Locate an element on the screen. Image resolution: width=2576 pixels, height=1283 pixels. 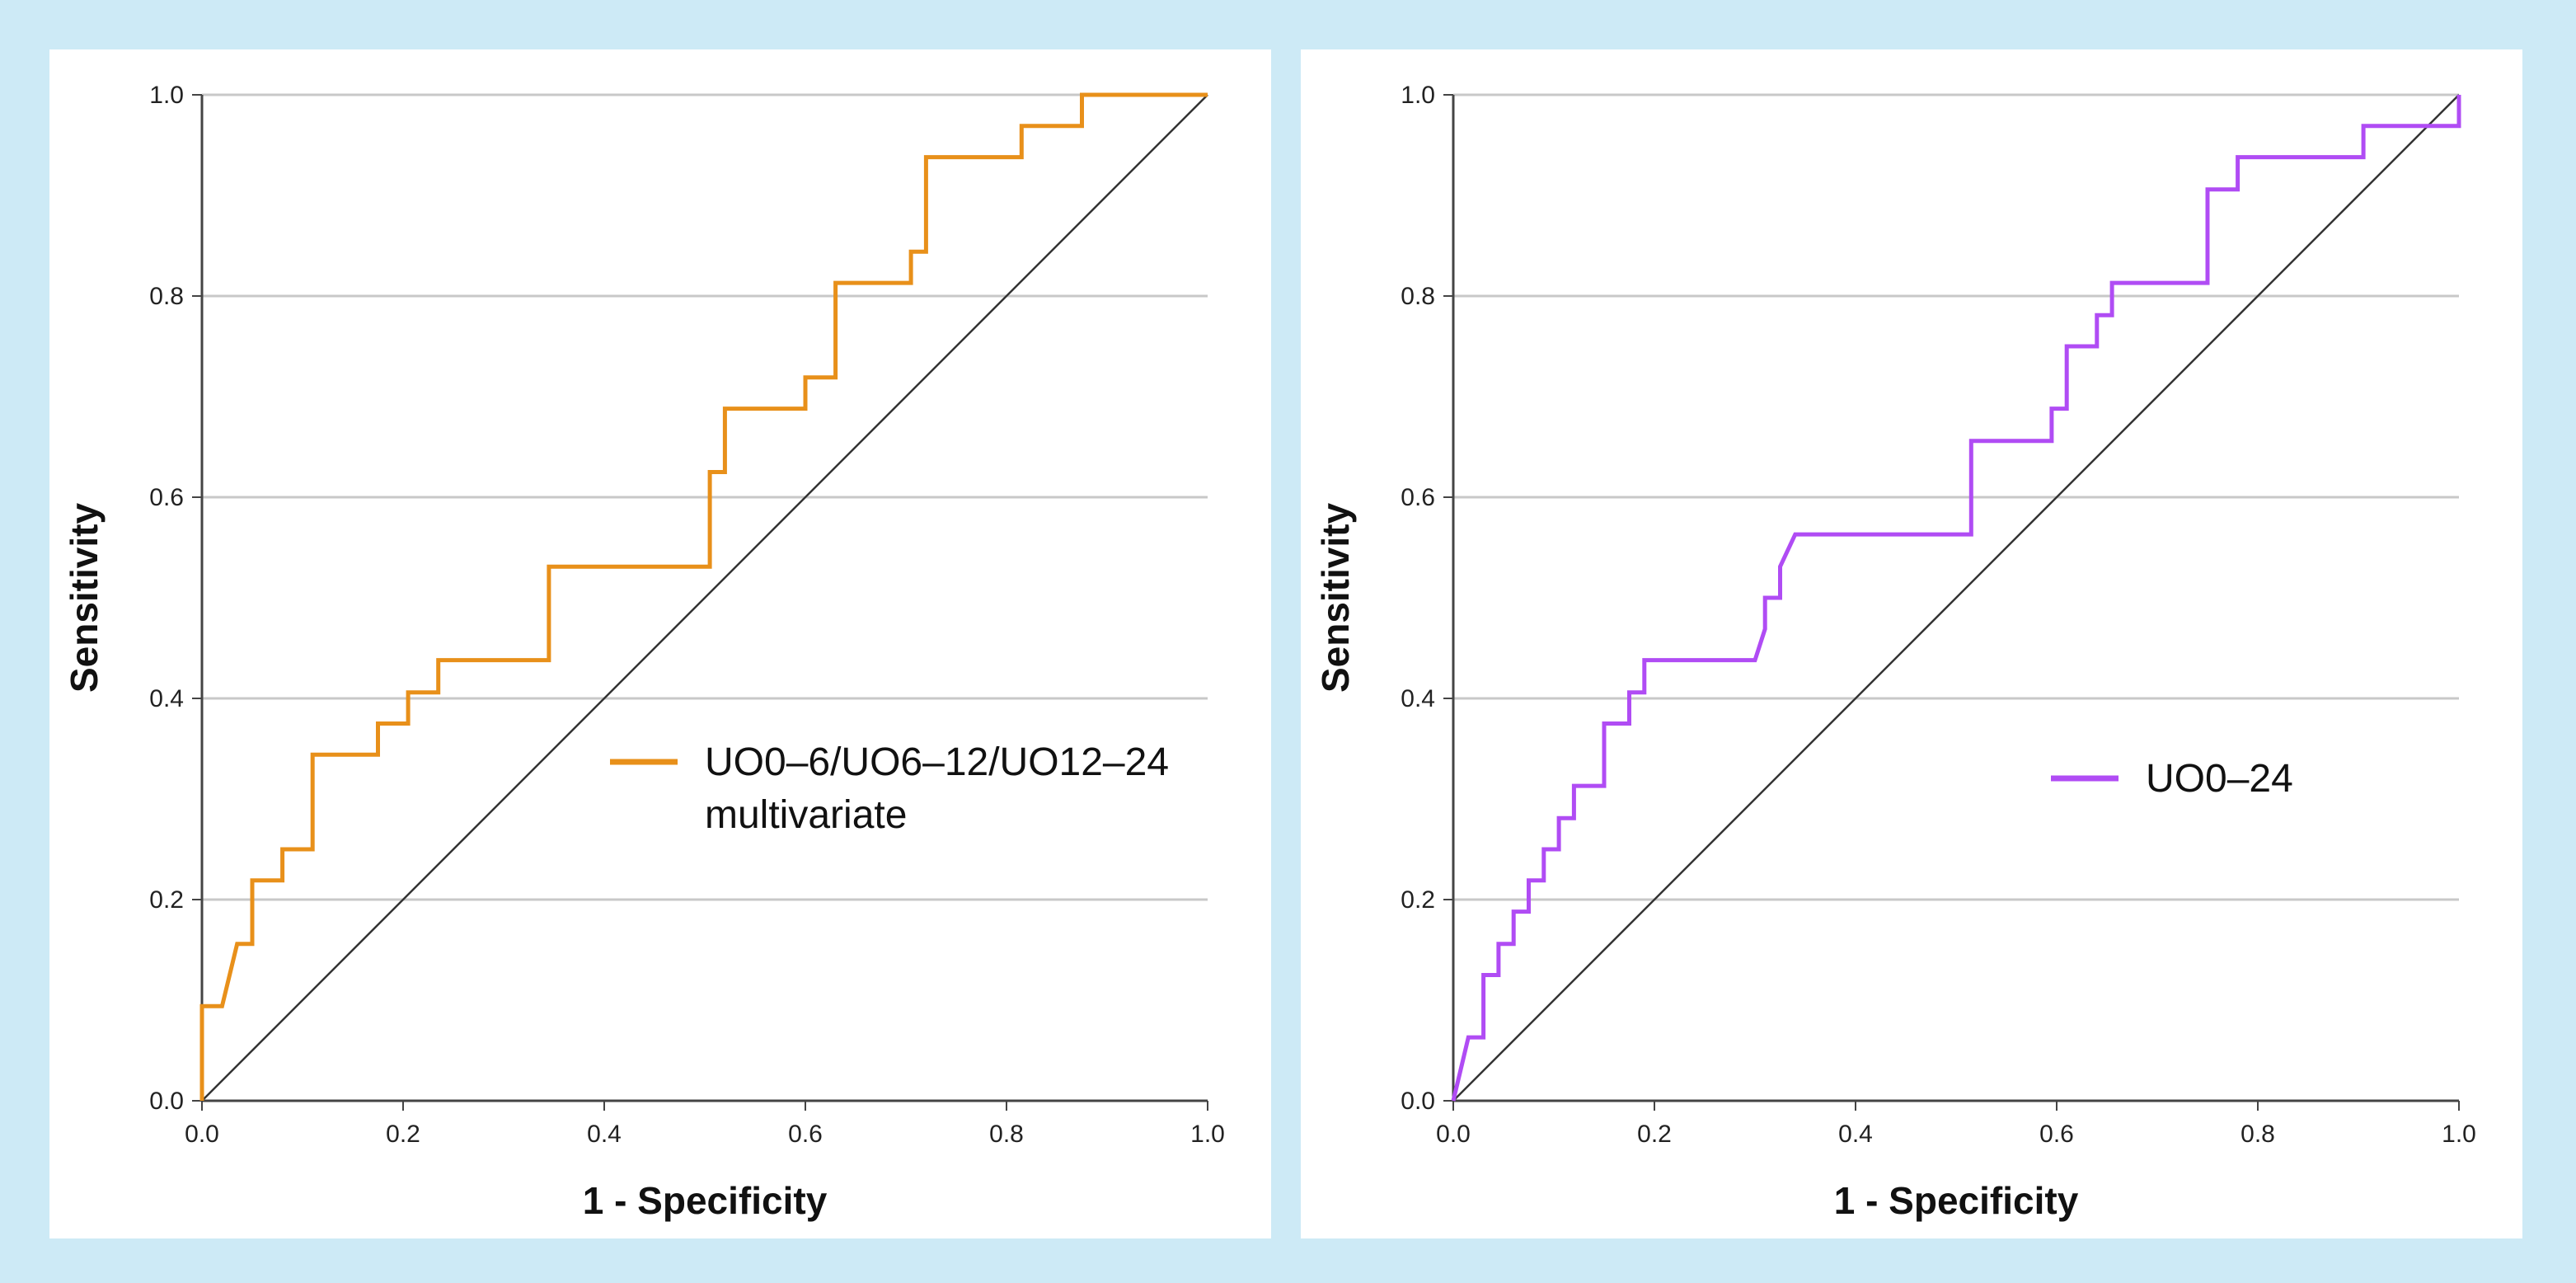
legend-label: multivariate is located at coordinates (806, 815).